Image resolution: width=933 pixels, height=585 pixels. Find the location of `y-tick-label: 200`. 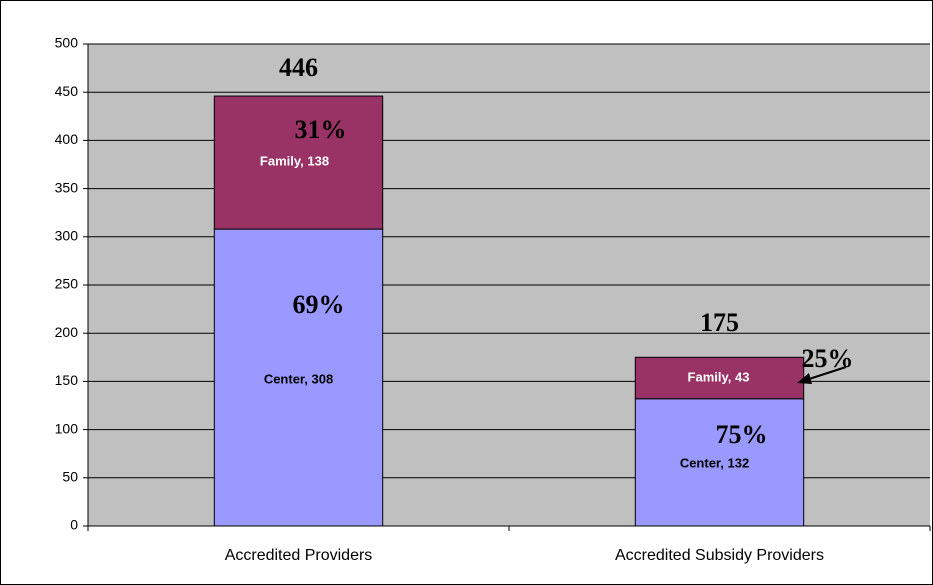

y-tick-label: 200 is located at coordinates (67, 332).